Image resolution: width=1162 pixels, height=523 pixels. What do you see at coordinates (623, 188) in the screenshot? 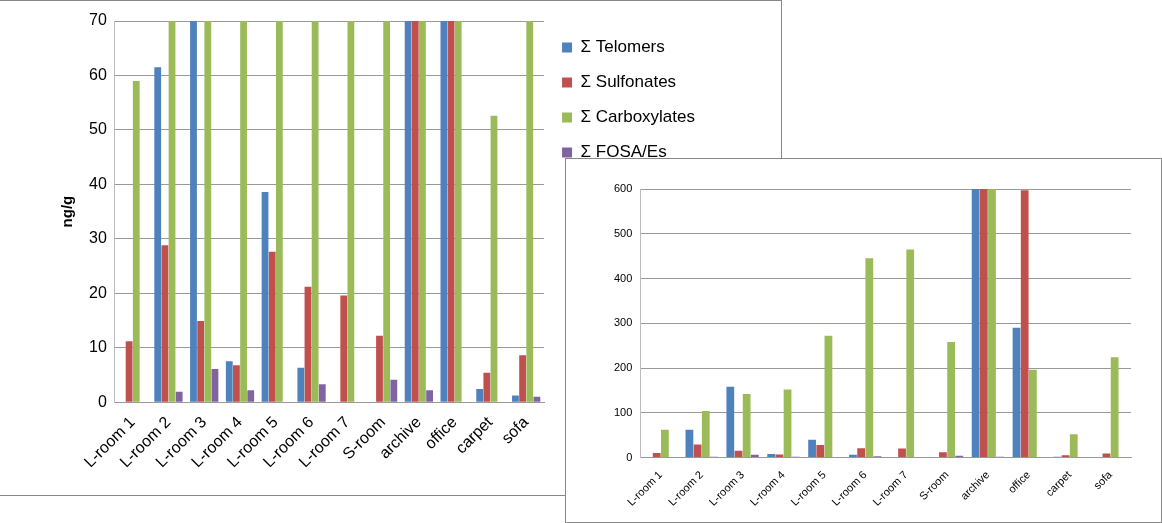
I see `y-tick-label: 600` at bounding box center [623, 188].